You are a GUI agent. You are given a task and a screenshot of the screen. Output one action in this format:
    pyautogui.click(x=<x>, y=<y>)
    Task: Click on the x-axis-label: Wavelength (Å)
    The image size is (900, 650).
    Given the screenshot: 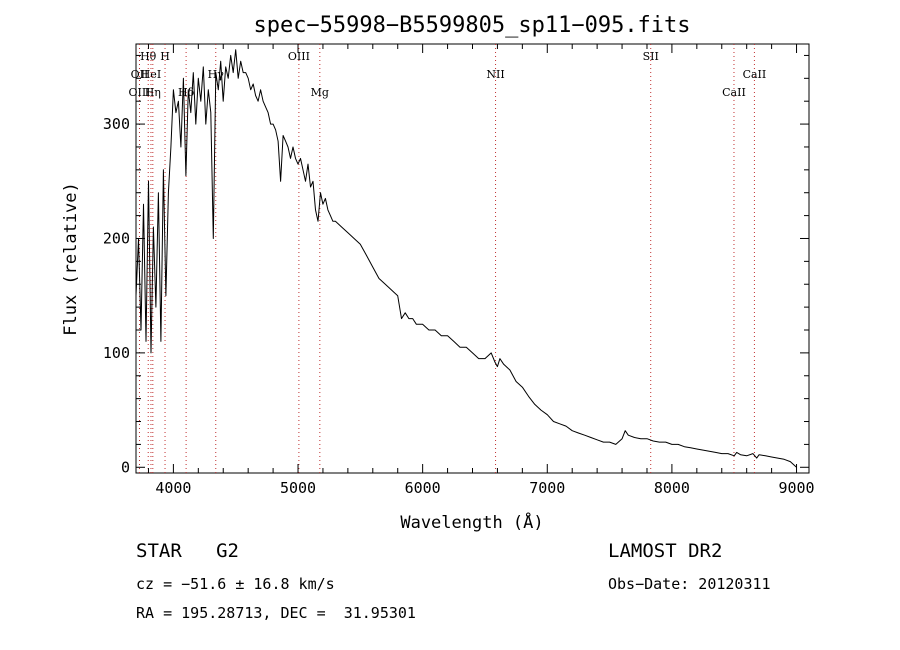 What is the action you would take?
    pyautogui.click(x=471, y=522)
    